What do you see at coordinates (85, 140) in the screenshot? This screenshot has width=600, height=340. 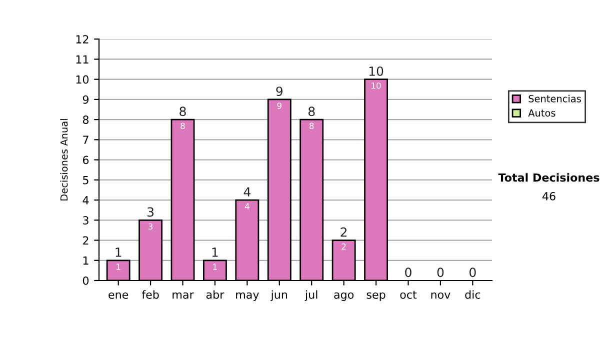 I see `y-tick-label: 7` at bounding box center [85, 140].